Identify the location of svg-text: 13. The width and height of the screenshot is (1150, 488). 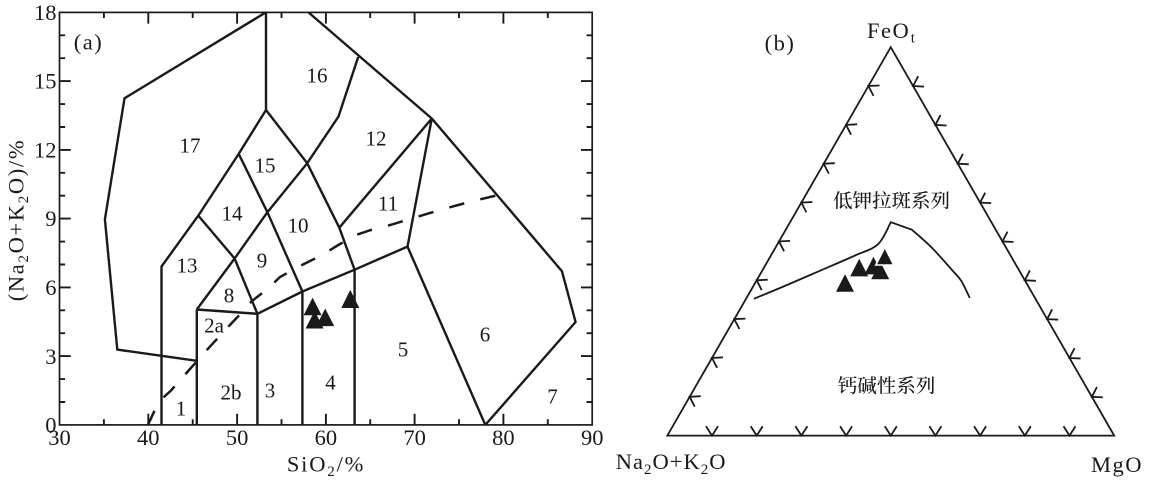
(187, 265).